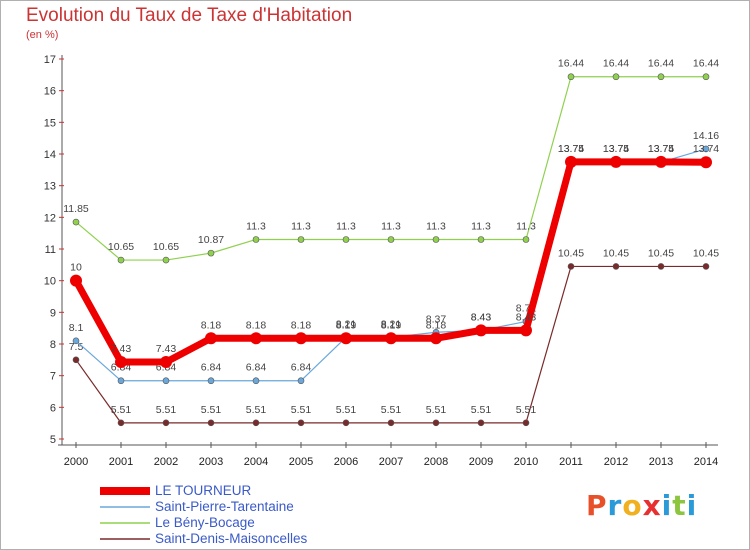 The image size is (750, 550). Describe the element at coordinates (121, 349) in the screenshot. I see `data-label: 7.43` at that location.